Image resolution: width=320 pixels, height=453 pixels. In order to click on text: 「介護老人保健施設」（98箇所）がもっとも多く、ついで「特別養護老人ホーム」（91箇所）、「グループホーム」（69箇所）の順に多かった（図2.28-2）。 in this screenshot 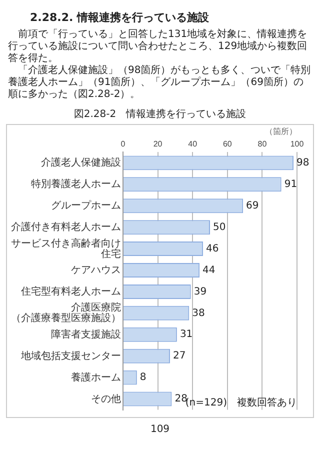, I will do `click(160, 83)`.